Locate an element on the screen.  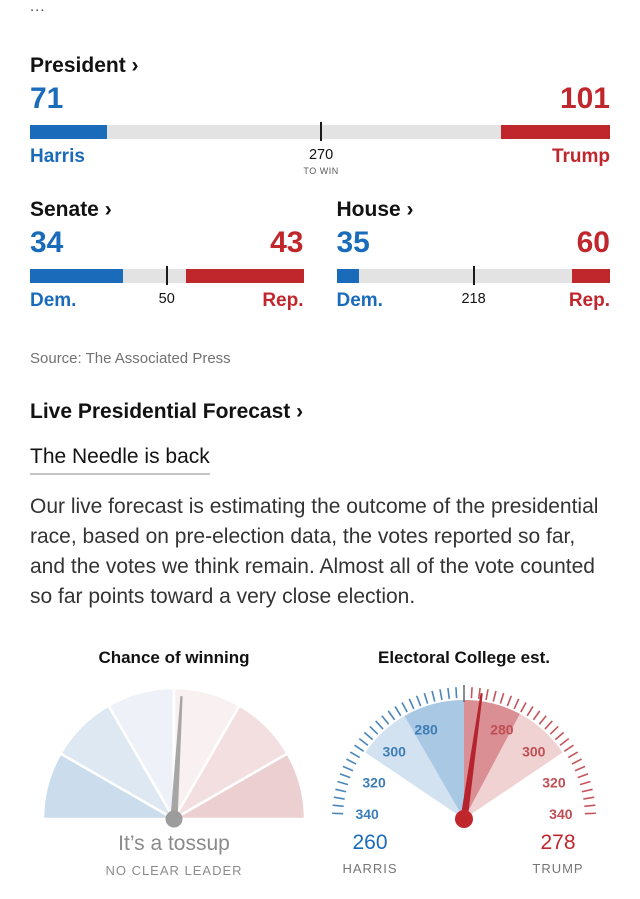
chance-gauge-hub is located at coordinates (174, 819).